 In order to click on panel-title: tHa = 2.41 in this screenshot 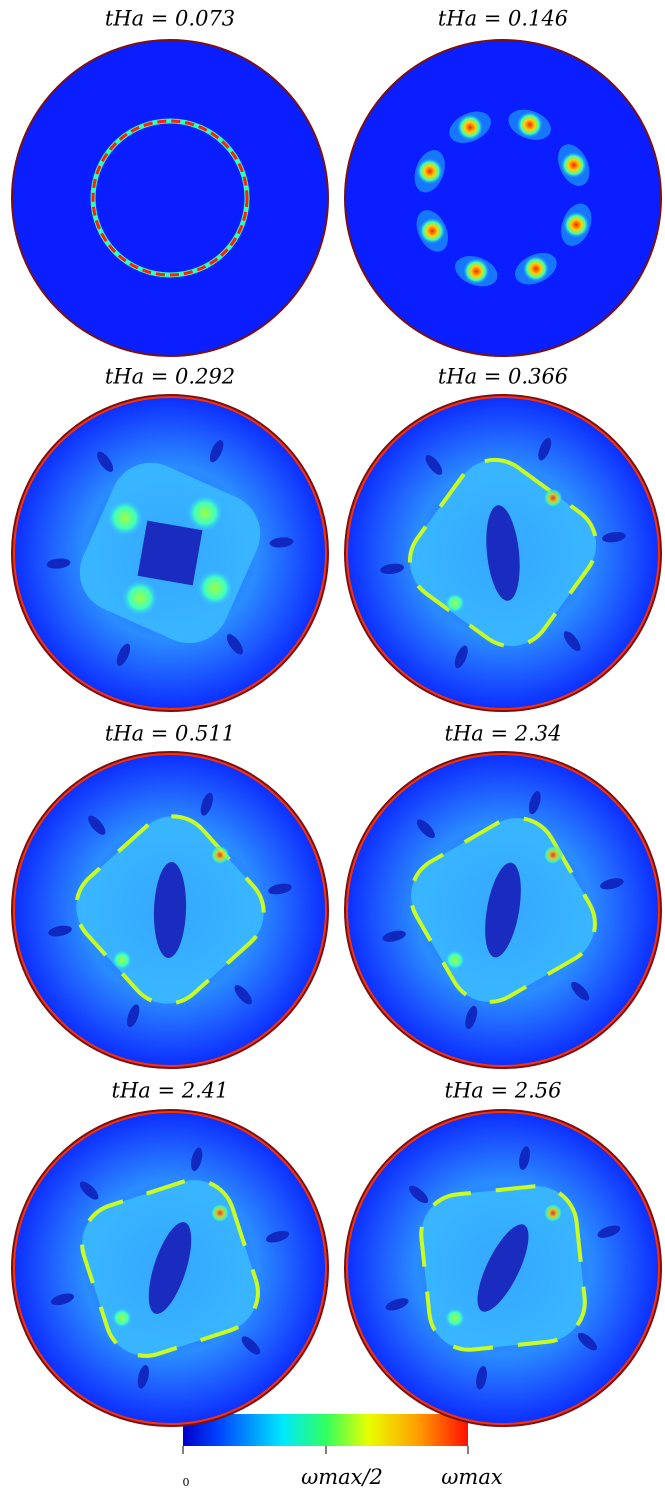, I will do `click(170, 1091)`.